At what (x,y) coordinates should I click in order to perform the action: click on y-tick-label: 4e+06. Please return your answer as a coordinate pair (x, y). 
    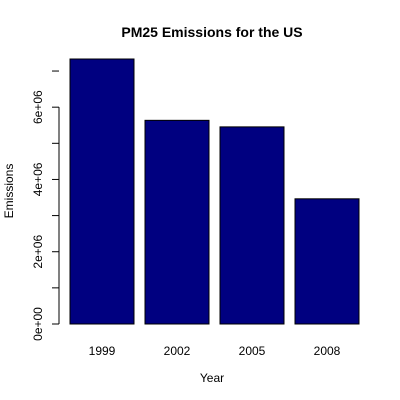
    Looking at the image, I should click on (38, 179).